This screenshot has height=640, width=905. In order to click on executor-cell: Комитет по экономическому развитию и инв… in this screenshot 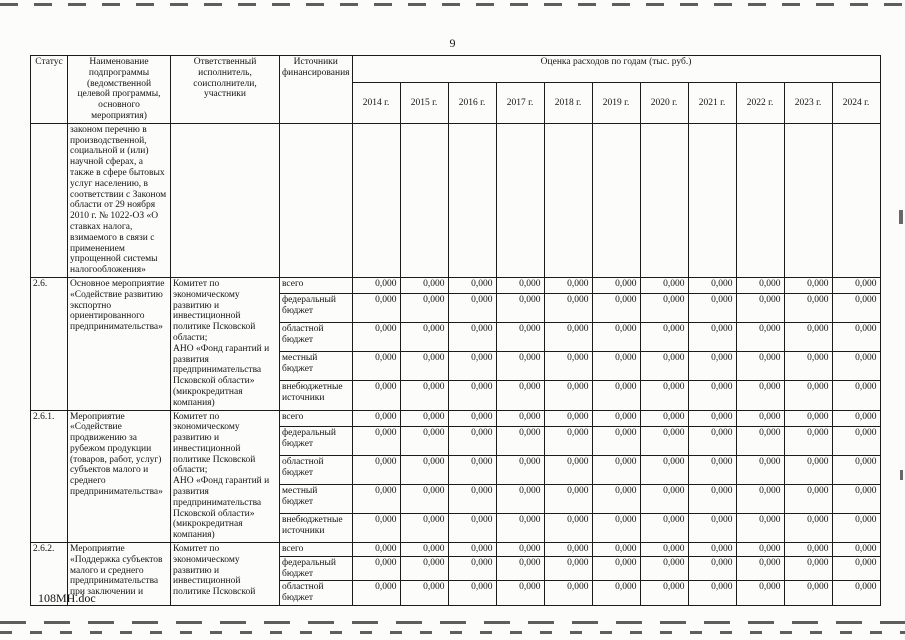, I will do `click(225, 343)`.